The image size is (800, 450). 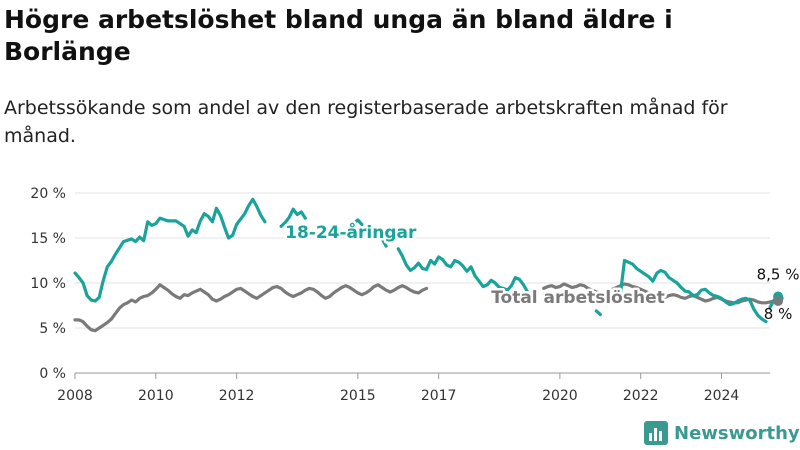 What do you see at coordinates (52, 374) in the screenshot?
I see `y-tick-label: 0 %` at bounding box center [52, 374].